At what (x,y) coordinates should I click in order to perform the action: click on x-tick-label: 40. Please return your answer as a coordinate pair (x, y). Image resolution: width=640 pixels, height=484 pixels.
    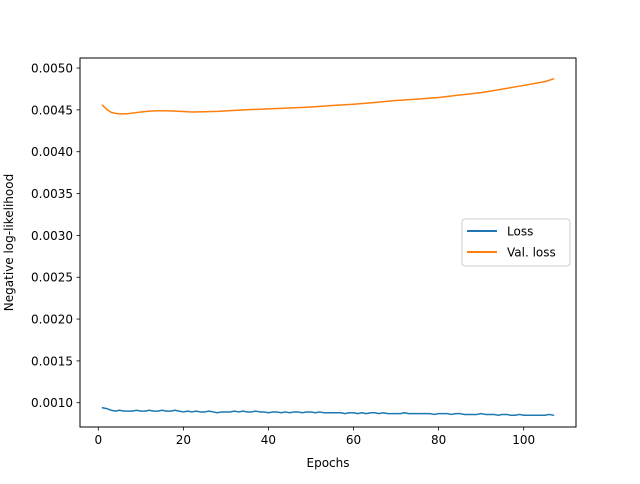
    Looking at the image, I should click on (268, 440).